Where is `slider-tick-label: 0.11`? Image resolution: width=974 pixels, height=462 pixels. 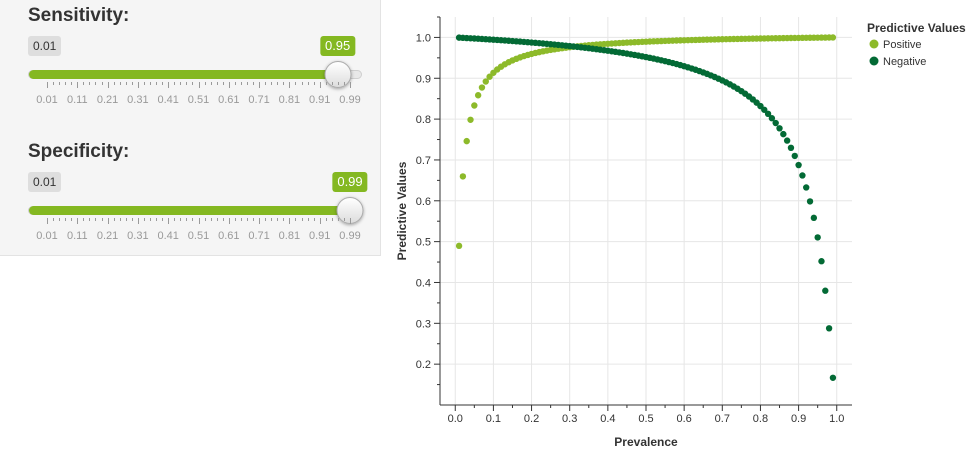
slider-tick-label: 0.11 is located at coordinates (77, 100).